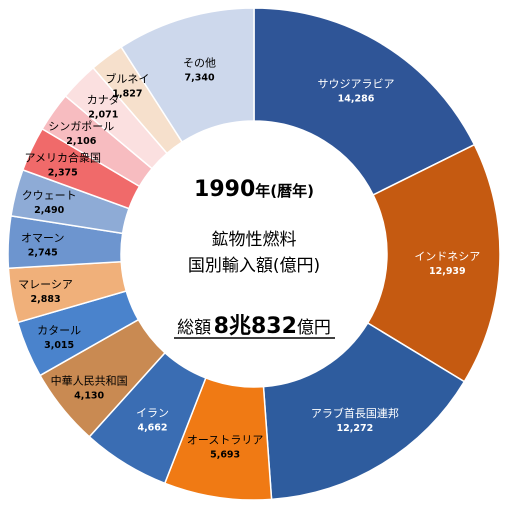 This screenshot has height=508, width=508. I want to click on title-year-suffix: 年(暦年), so click(284, 191).